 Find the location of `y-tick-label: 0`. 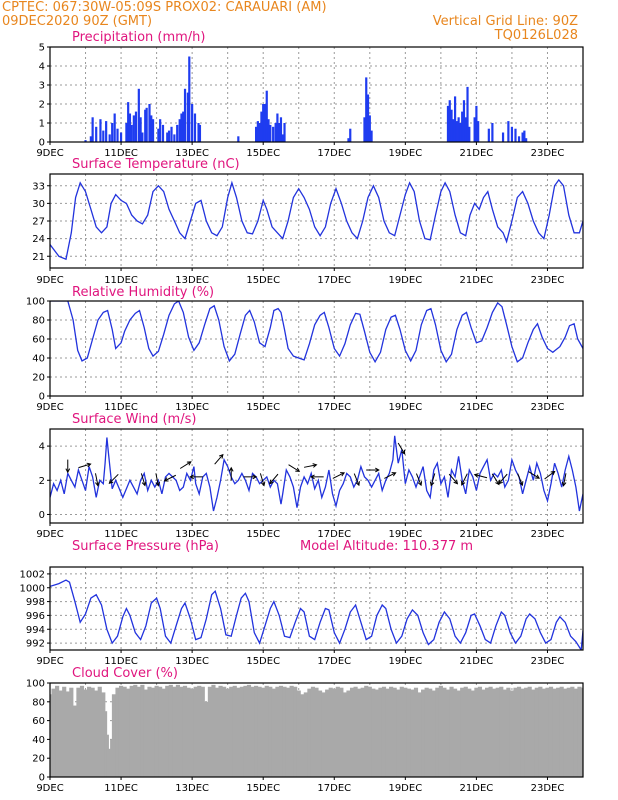

y-tick-label: 0 is located at coordinates (42, 778).